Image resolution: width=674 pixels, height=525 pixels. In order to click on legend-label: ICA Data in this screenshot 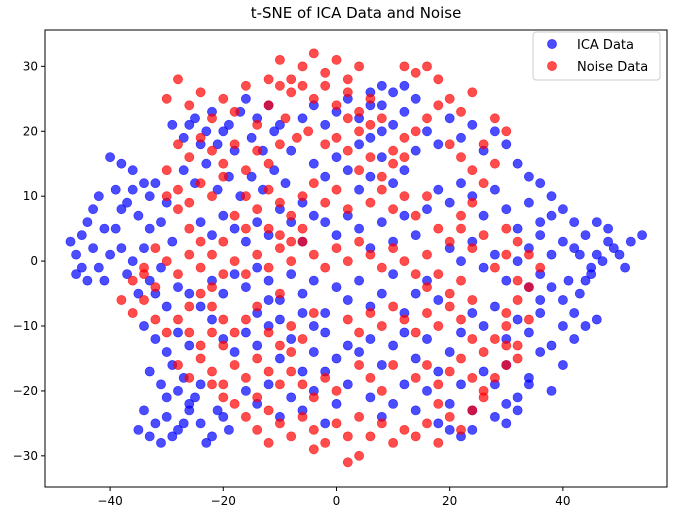, I will do `click(605, 45)`.